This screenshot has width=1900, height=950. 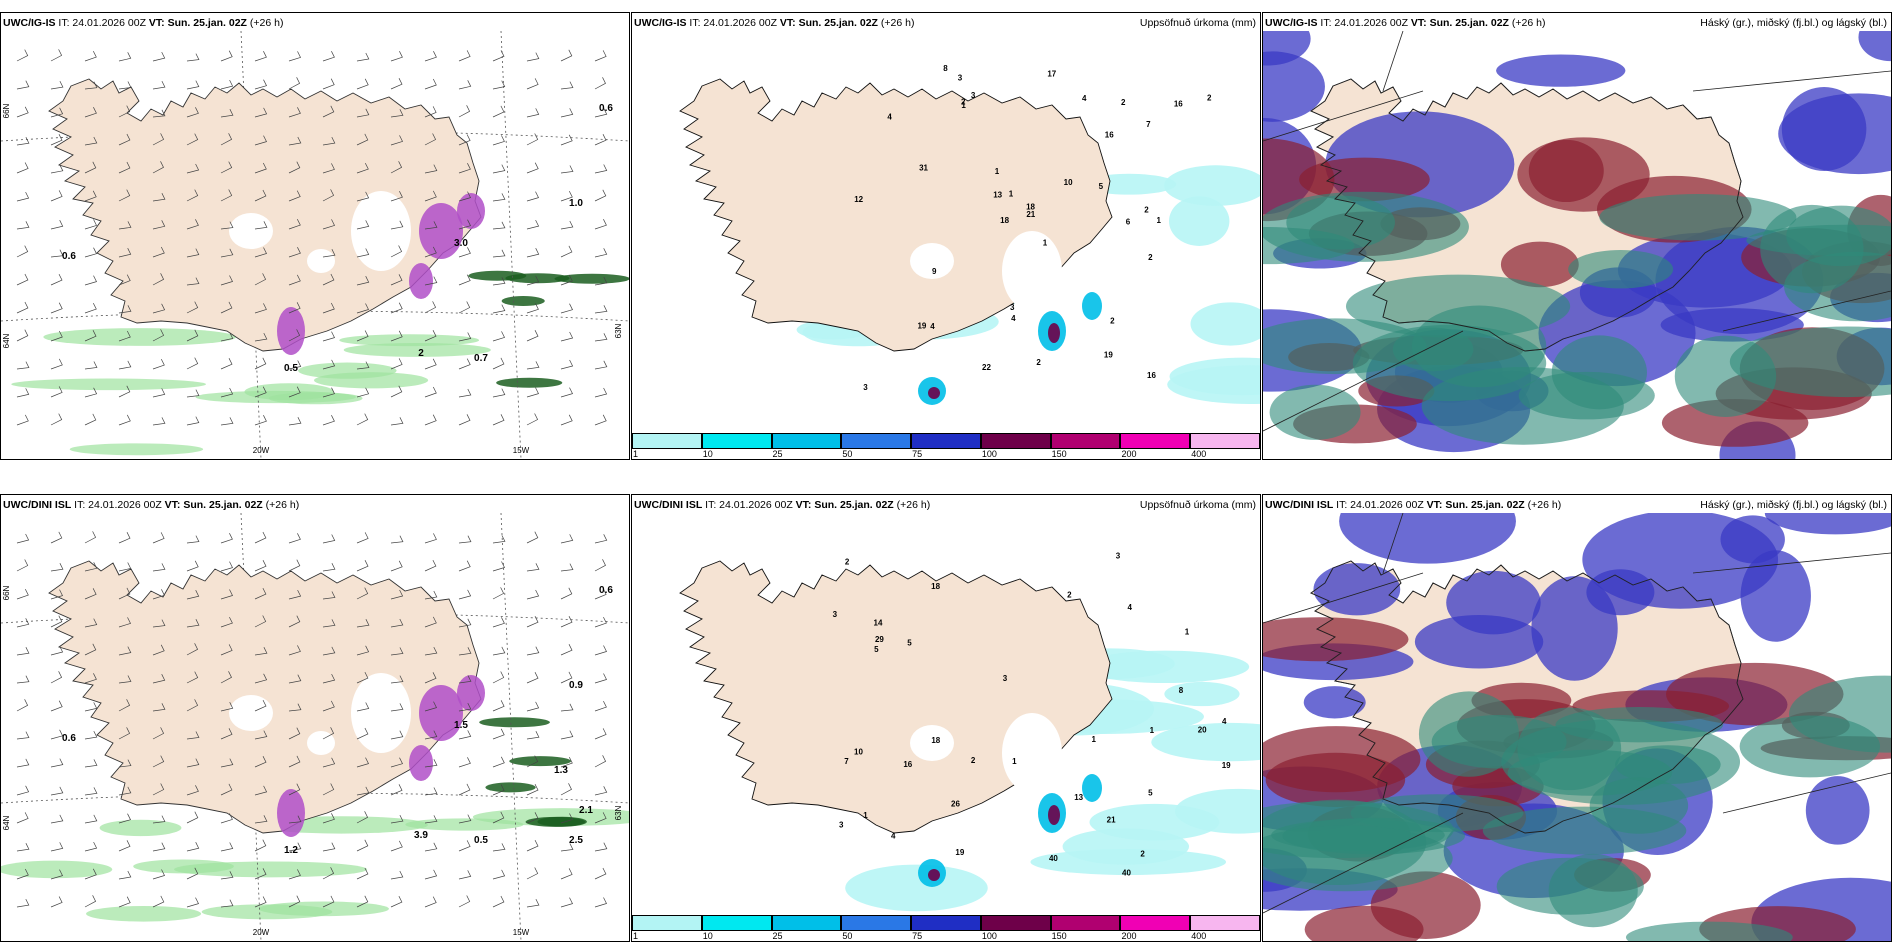 What do you see at coordinates (315, 245) in the screenshot?
I see `wind-map: 20W 15W 66N 64N 63N 0.6 0.6 1.0 0.5 3.0 0.7 2` at bounding box center [315, 245].